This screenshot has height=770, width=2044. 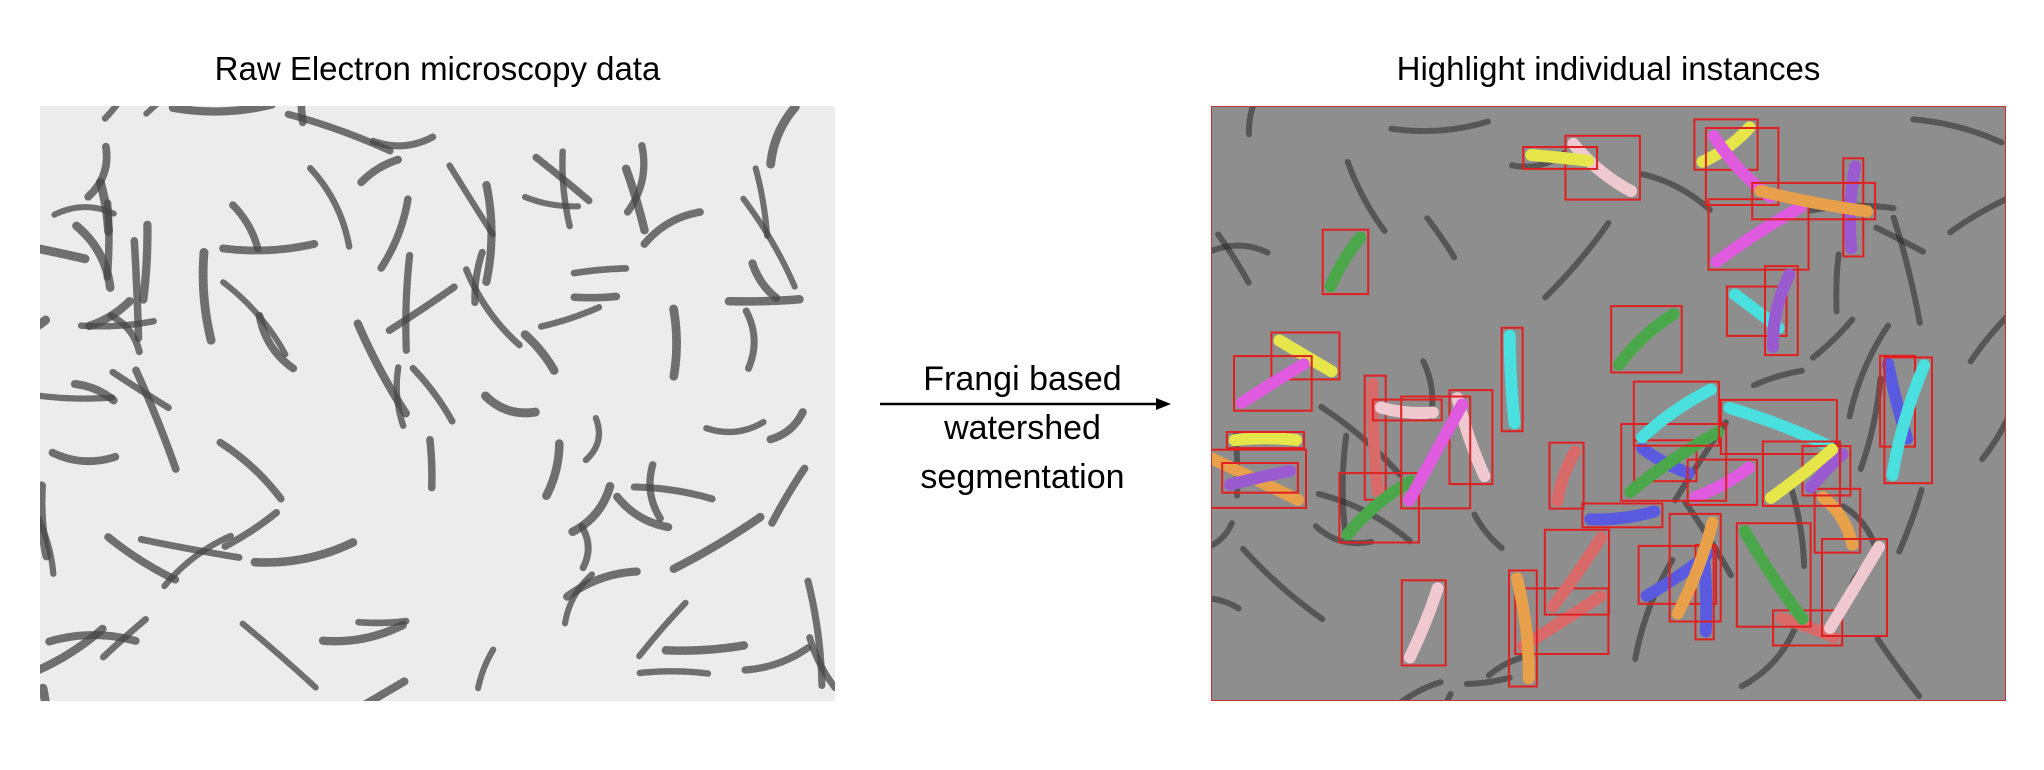 What do you see at coordinates (1022, 428) in the screenshot?
I see `process-label: Frangi based watershed segmentation` at bounding box center [1022, 428].